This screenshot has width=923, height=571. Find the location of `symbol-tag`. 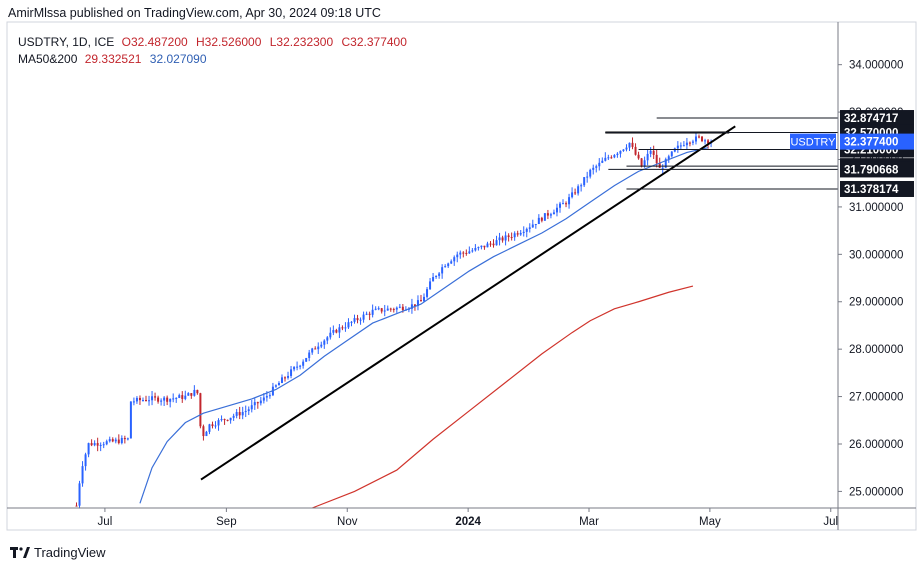

symbol-tag is located at coordinates (813, 141).